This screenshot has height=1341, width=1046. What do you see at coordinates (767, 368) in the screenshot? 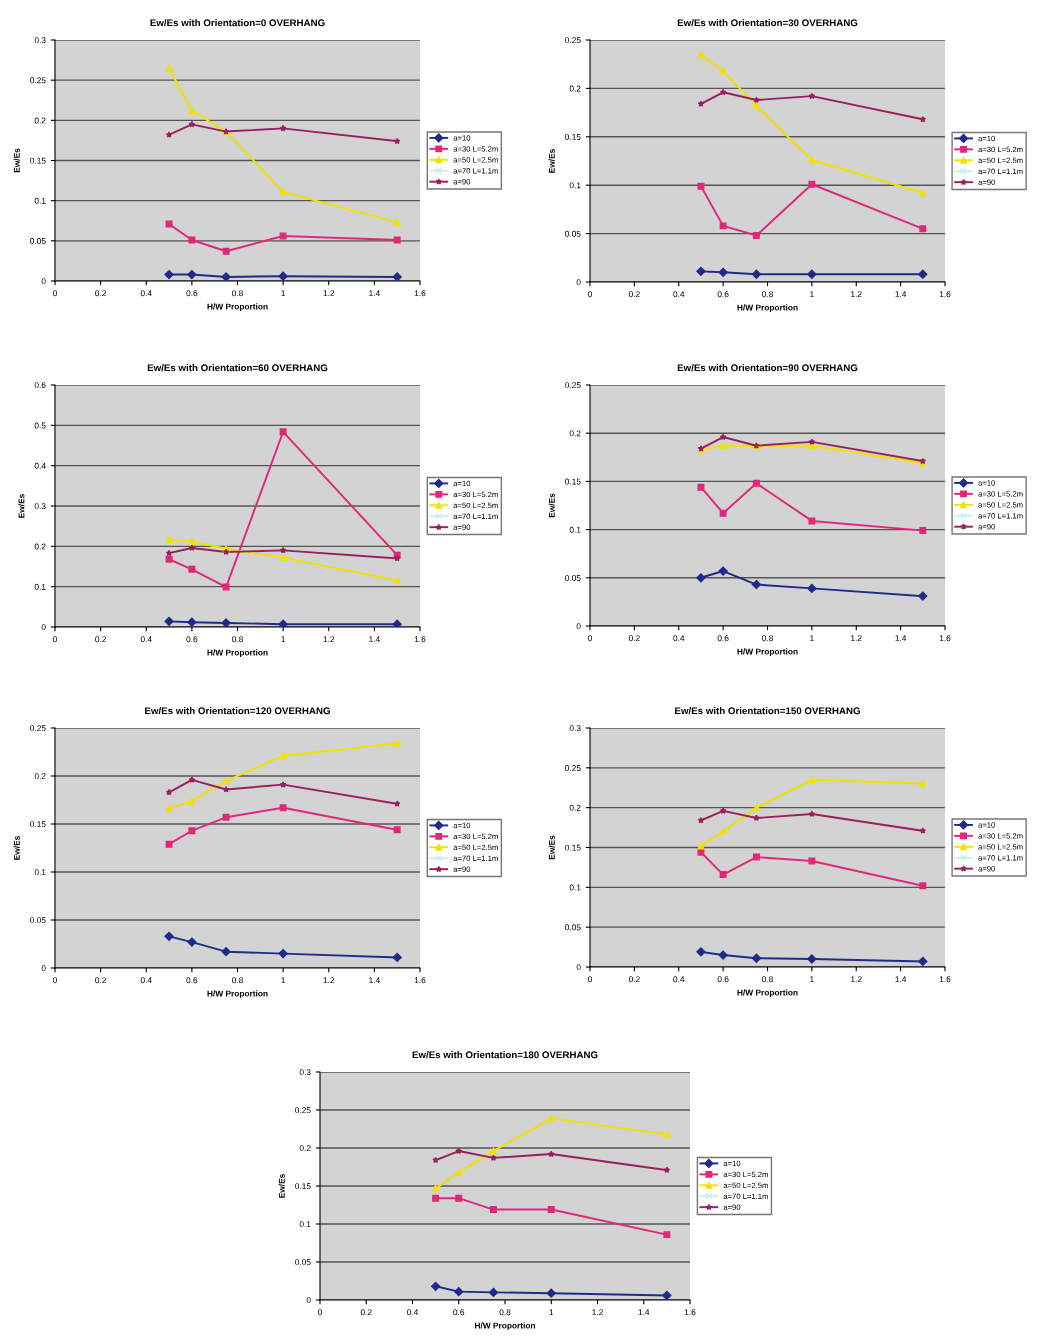
I see `chart-title: Ew/Es with Orientation=90 OVERHANG` at bounding box center [767, 368].